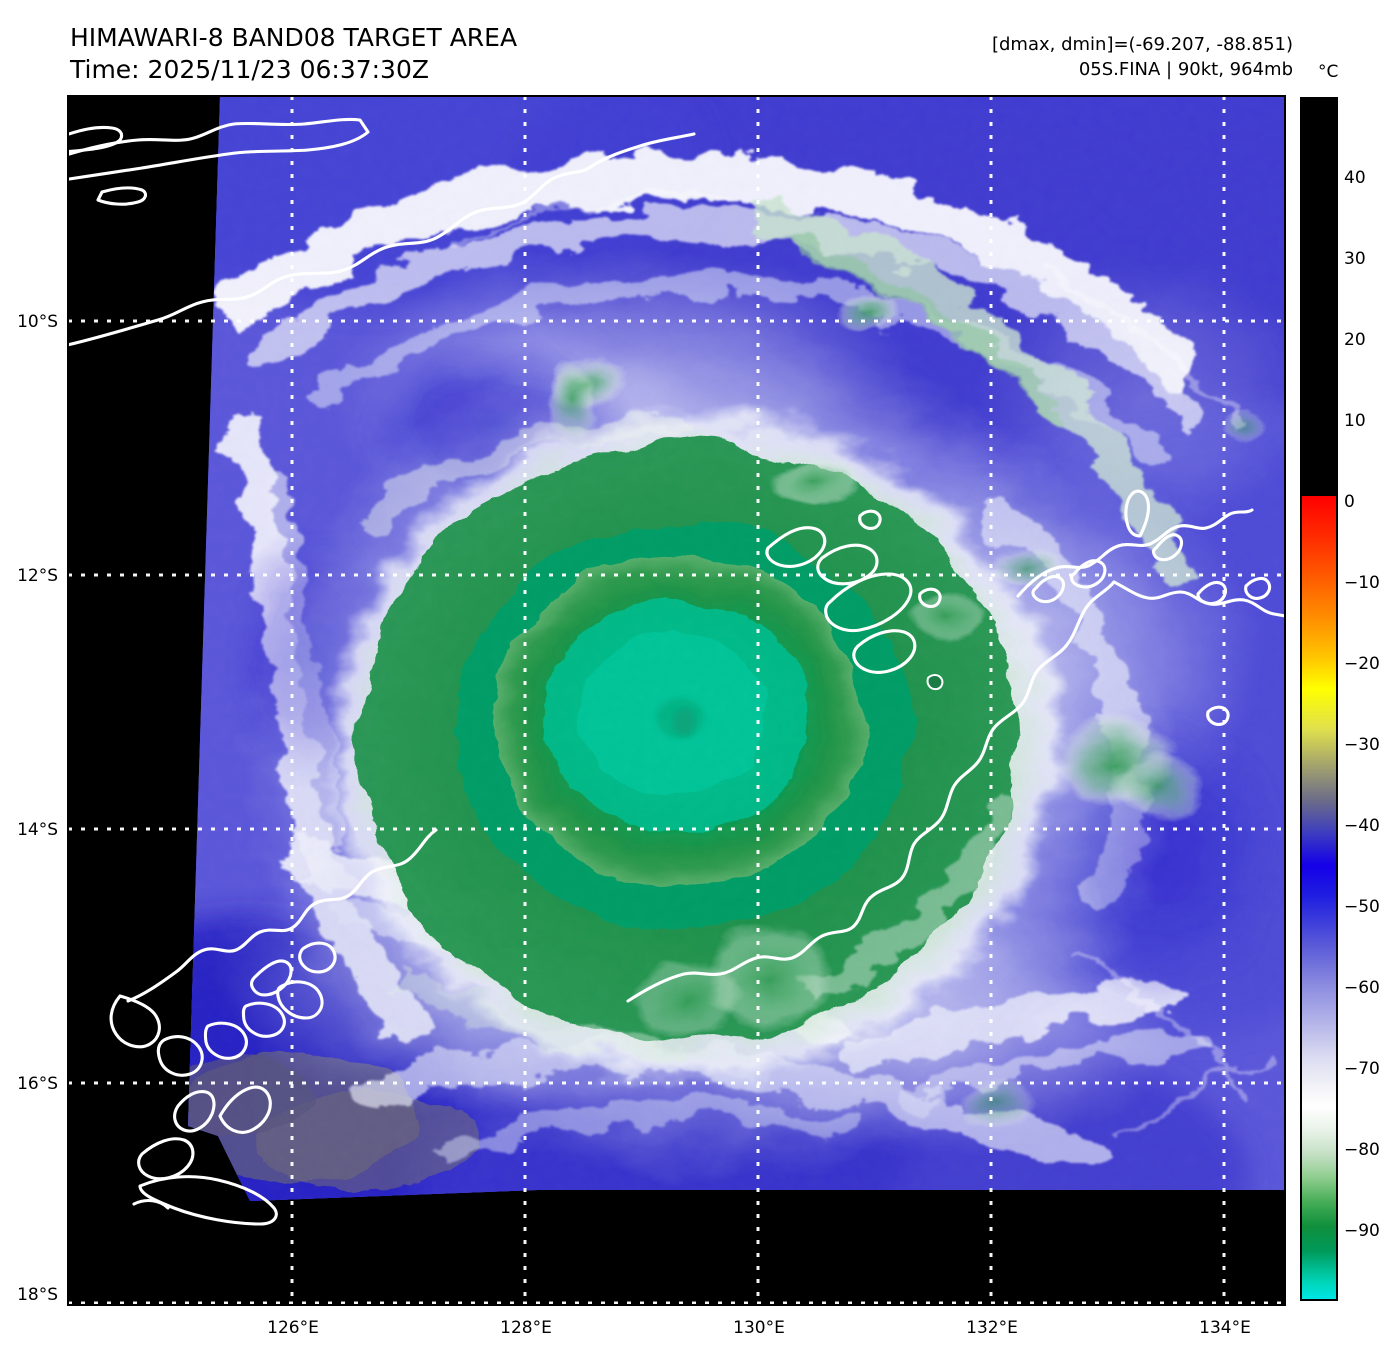 The image size is (1388, 1359). I want to click on colorbar-unit-label: °C, so click(1328, 72).